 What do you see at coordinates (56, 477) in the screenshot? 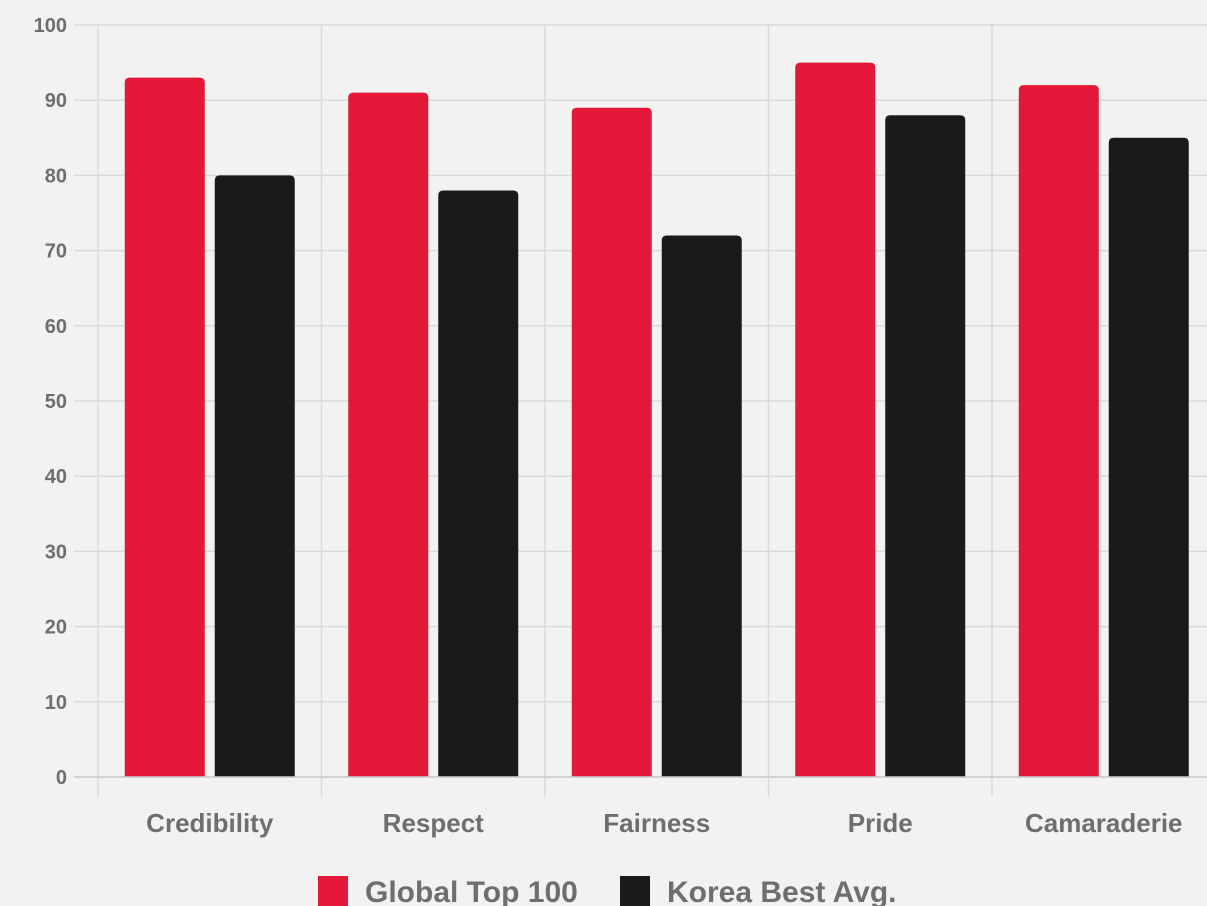
I see `y-tick-label: 40` at bounding box center [56, 477].